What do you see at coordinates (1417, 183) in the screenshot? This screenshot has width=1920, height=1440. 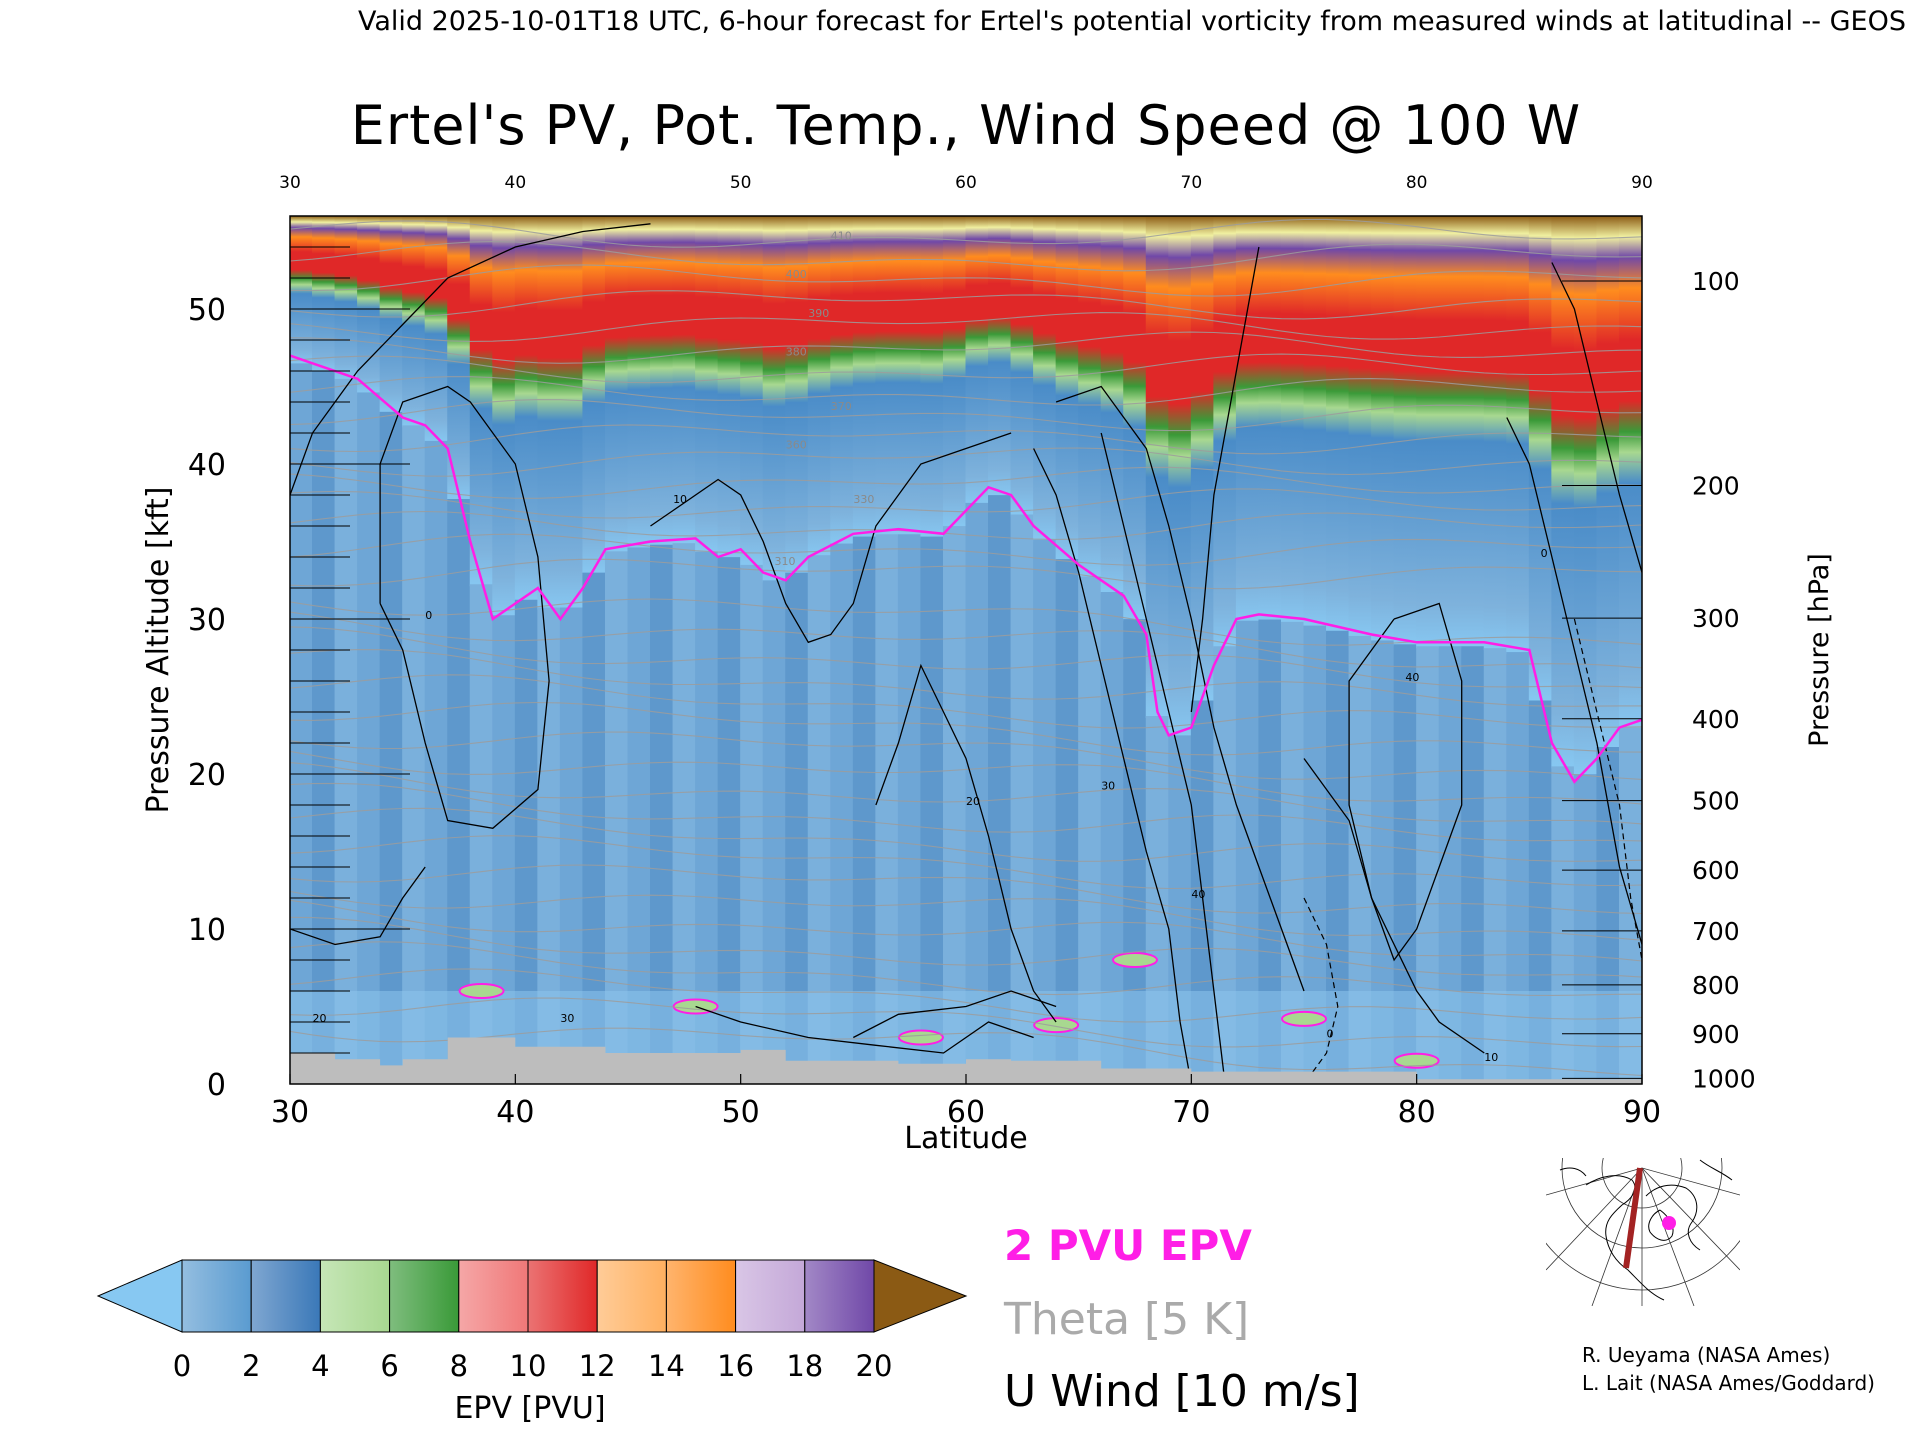 I see `top-tick-label: 80` at bounding box center [1417, 183].